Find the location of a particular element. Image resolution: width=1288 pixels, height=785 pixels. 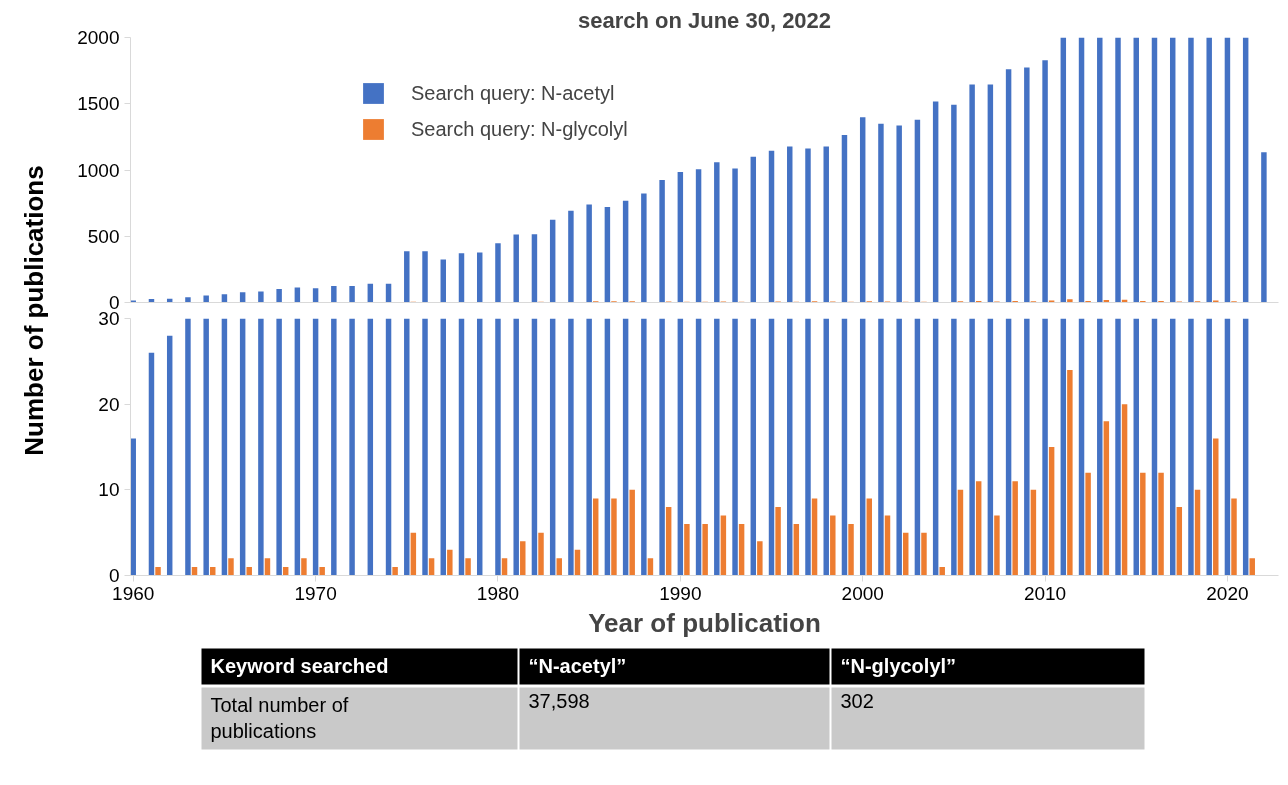

text: “N-acetyl” is located at coordinates (577, 665).